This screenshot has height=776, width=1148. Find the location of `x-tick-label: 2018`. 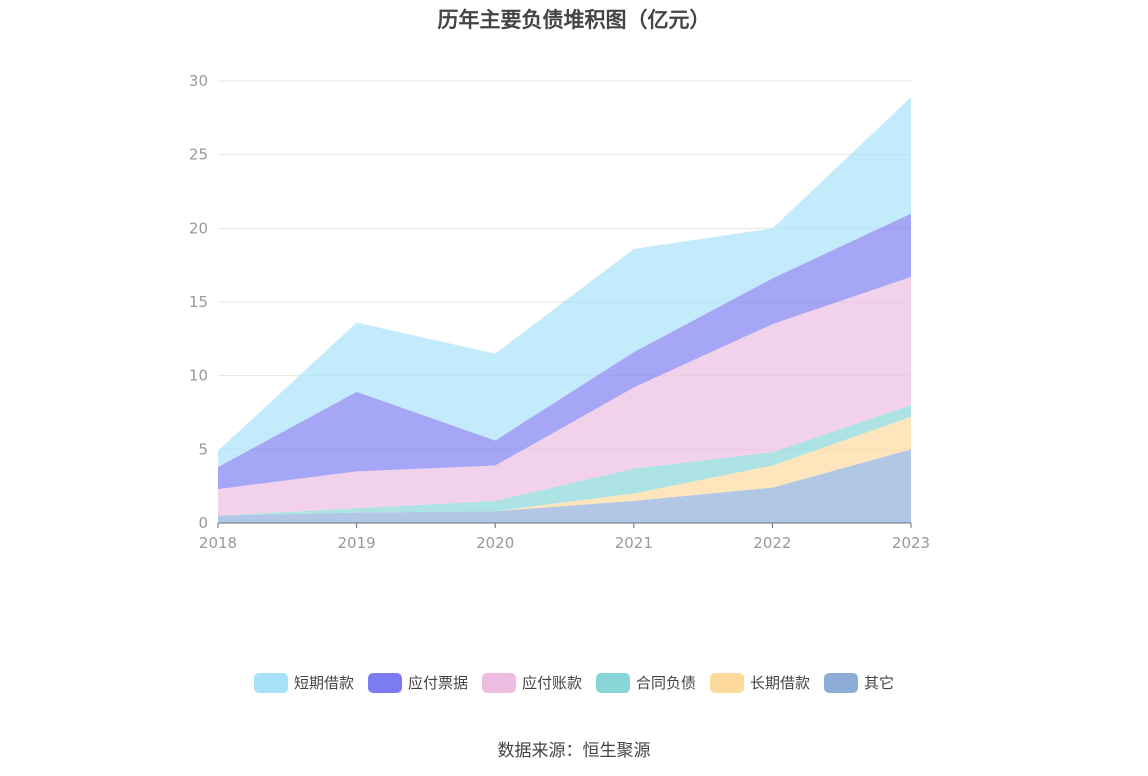

x-tick-label: 2018 is located at coordinates (218, 543).